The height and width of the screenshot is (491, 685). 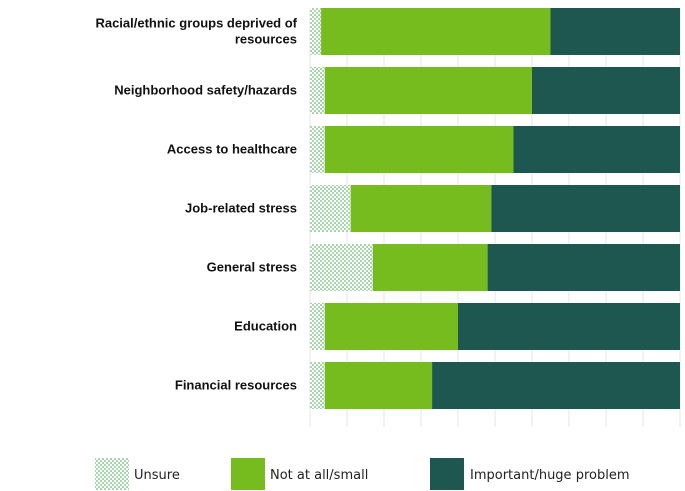 What do you see at coordinates (265, 326) in the screenshot?
I see `category-label: Education` at bounding box center [265, 326].